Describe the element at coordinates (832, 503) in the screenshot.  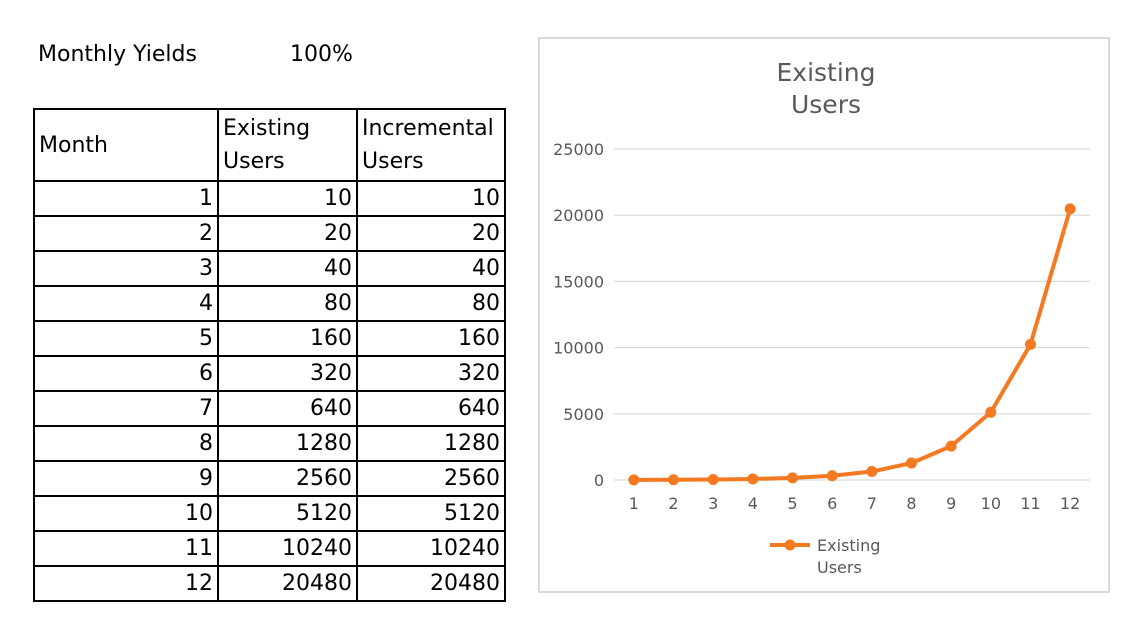
I see `x-tick-label: 6` at that location.